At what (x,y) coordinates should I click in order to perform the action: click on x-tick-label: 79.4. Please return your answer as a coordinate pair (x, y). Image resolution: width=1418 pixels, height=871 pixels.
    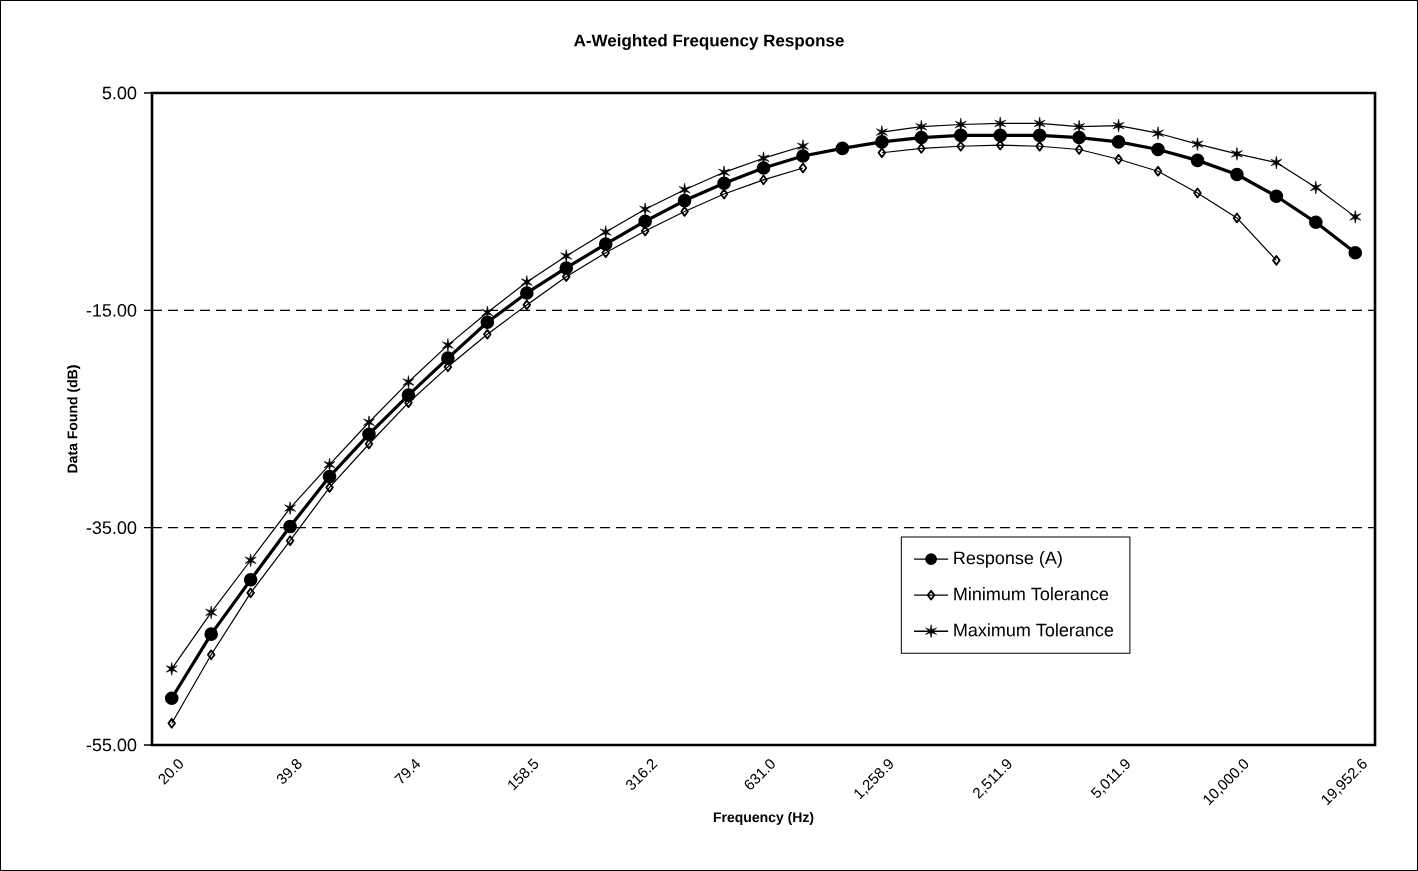
    Looking at the image, I should click on (407, 771).